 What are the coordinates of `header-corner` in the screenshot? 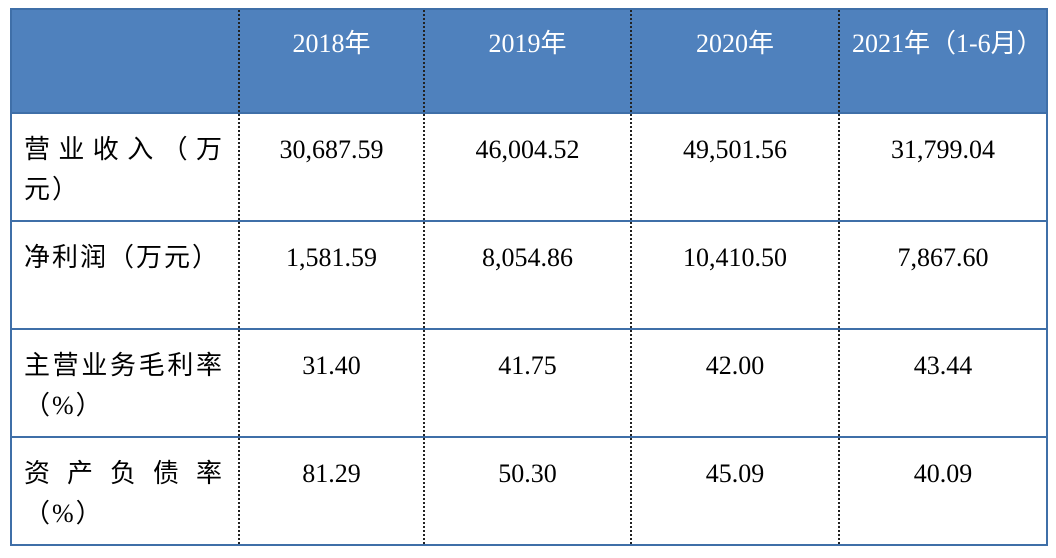 It's located at (125, 61).